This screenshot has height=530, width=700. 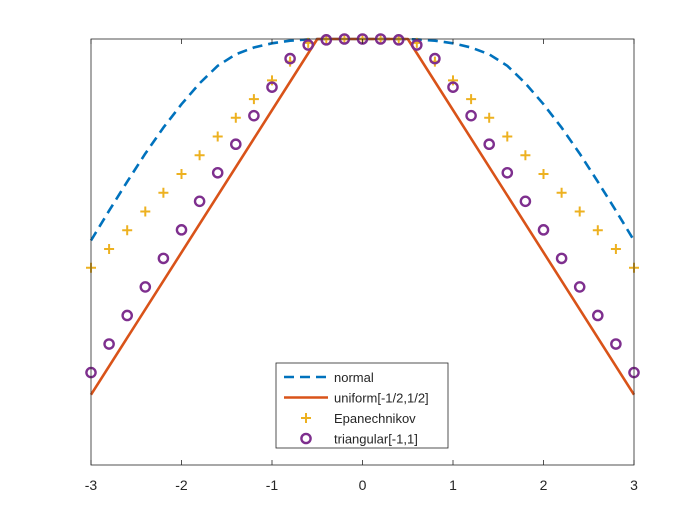 What do you see at coordinates (634, 485) in the screenshot?
I see `x-tick-label: 3` at bounding box center [634, 485].